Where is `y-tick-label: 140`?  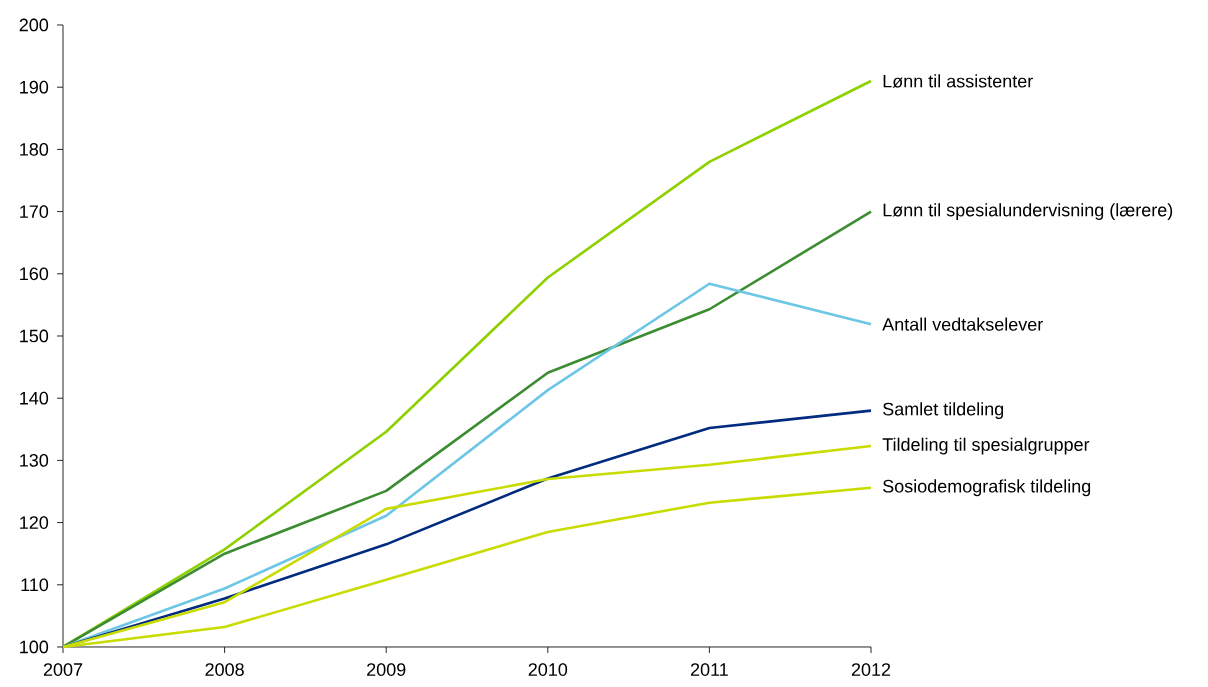
y-tick-label: 140 is located at coordinates (34, 398).